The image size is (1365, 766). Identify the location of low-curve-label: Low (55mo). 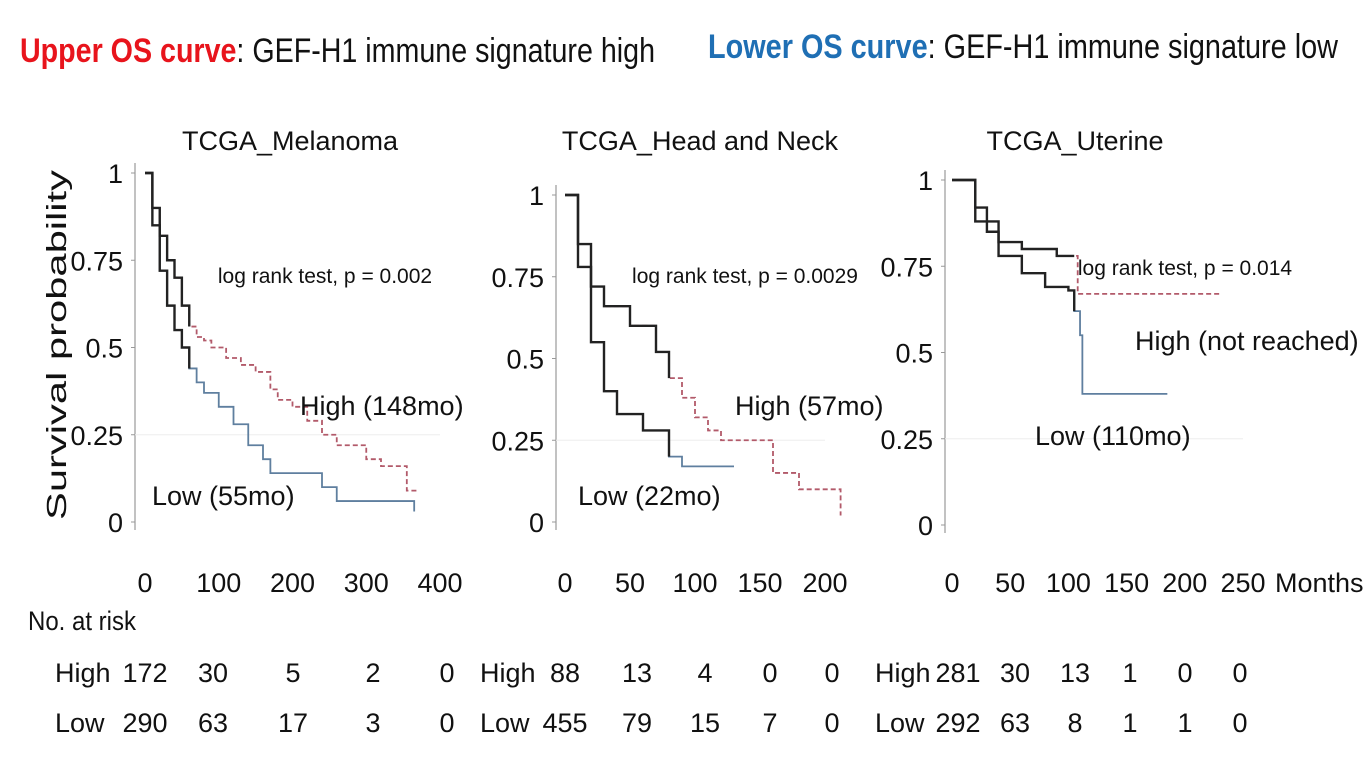
(223, 496).